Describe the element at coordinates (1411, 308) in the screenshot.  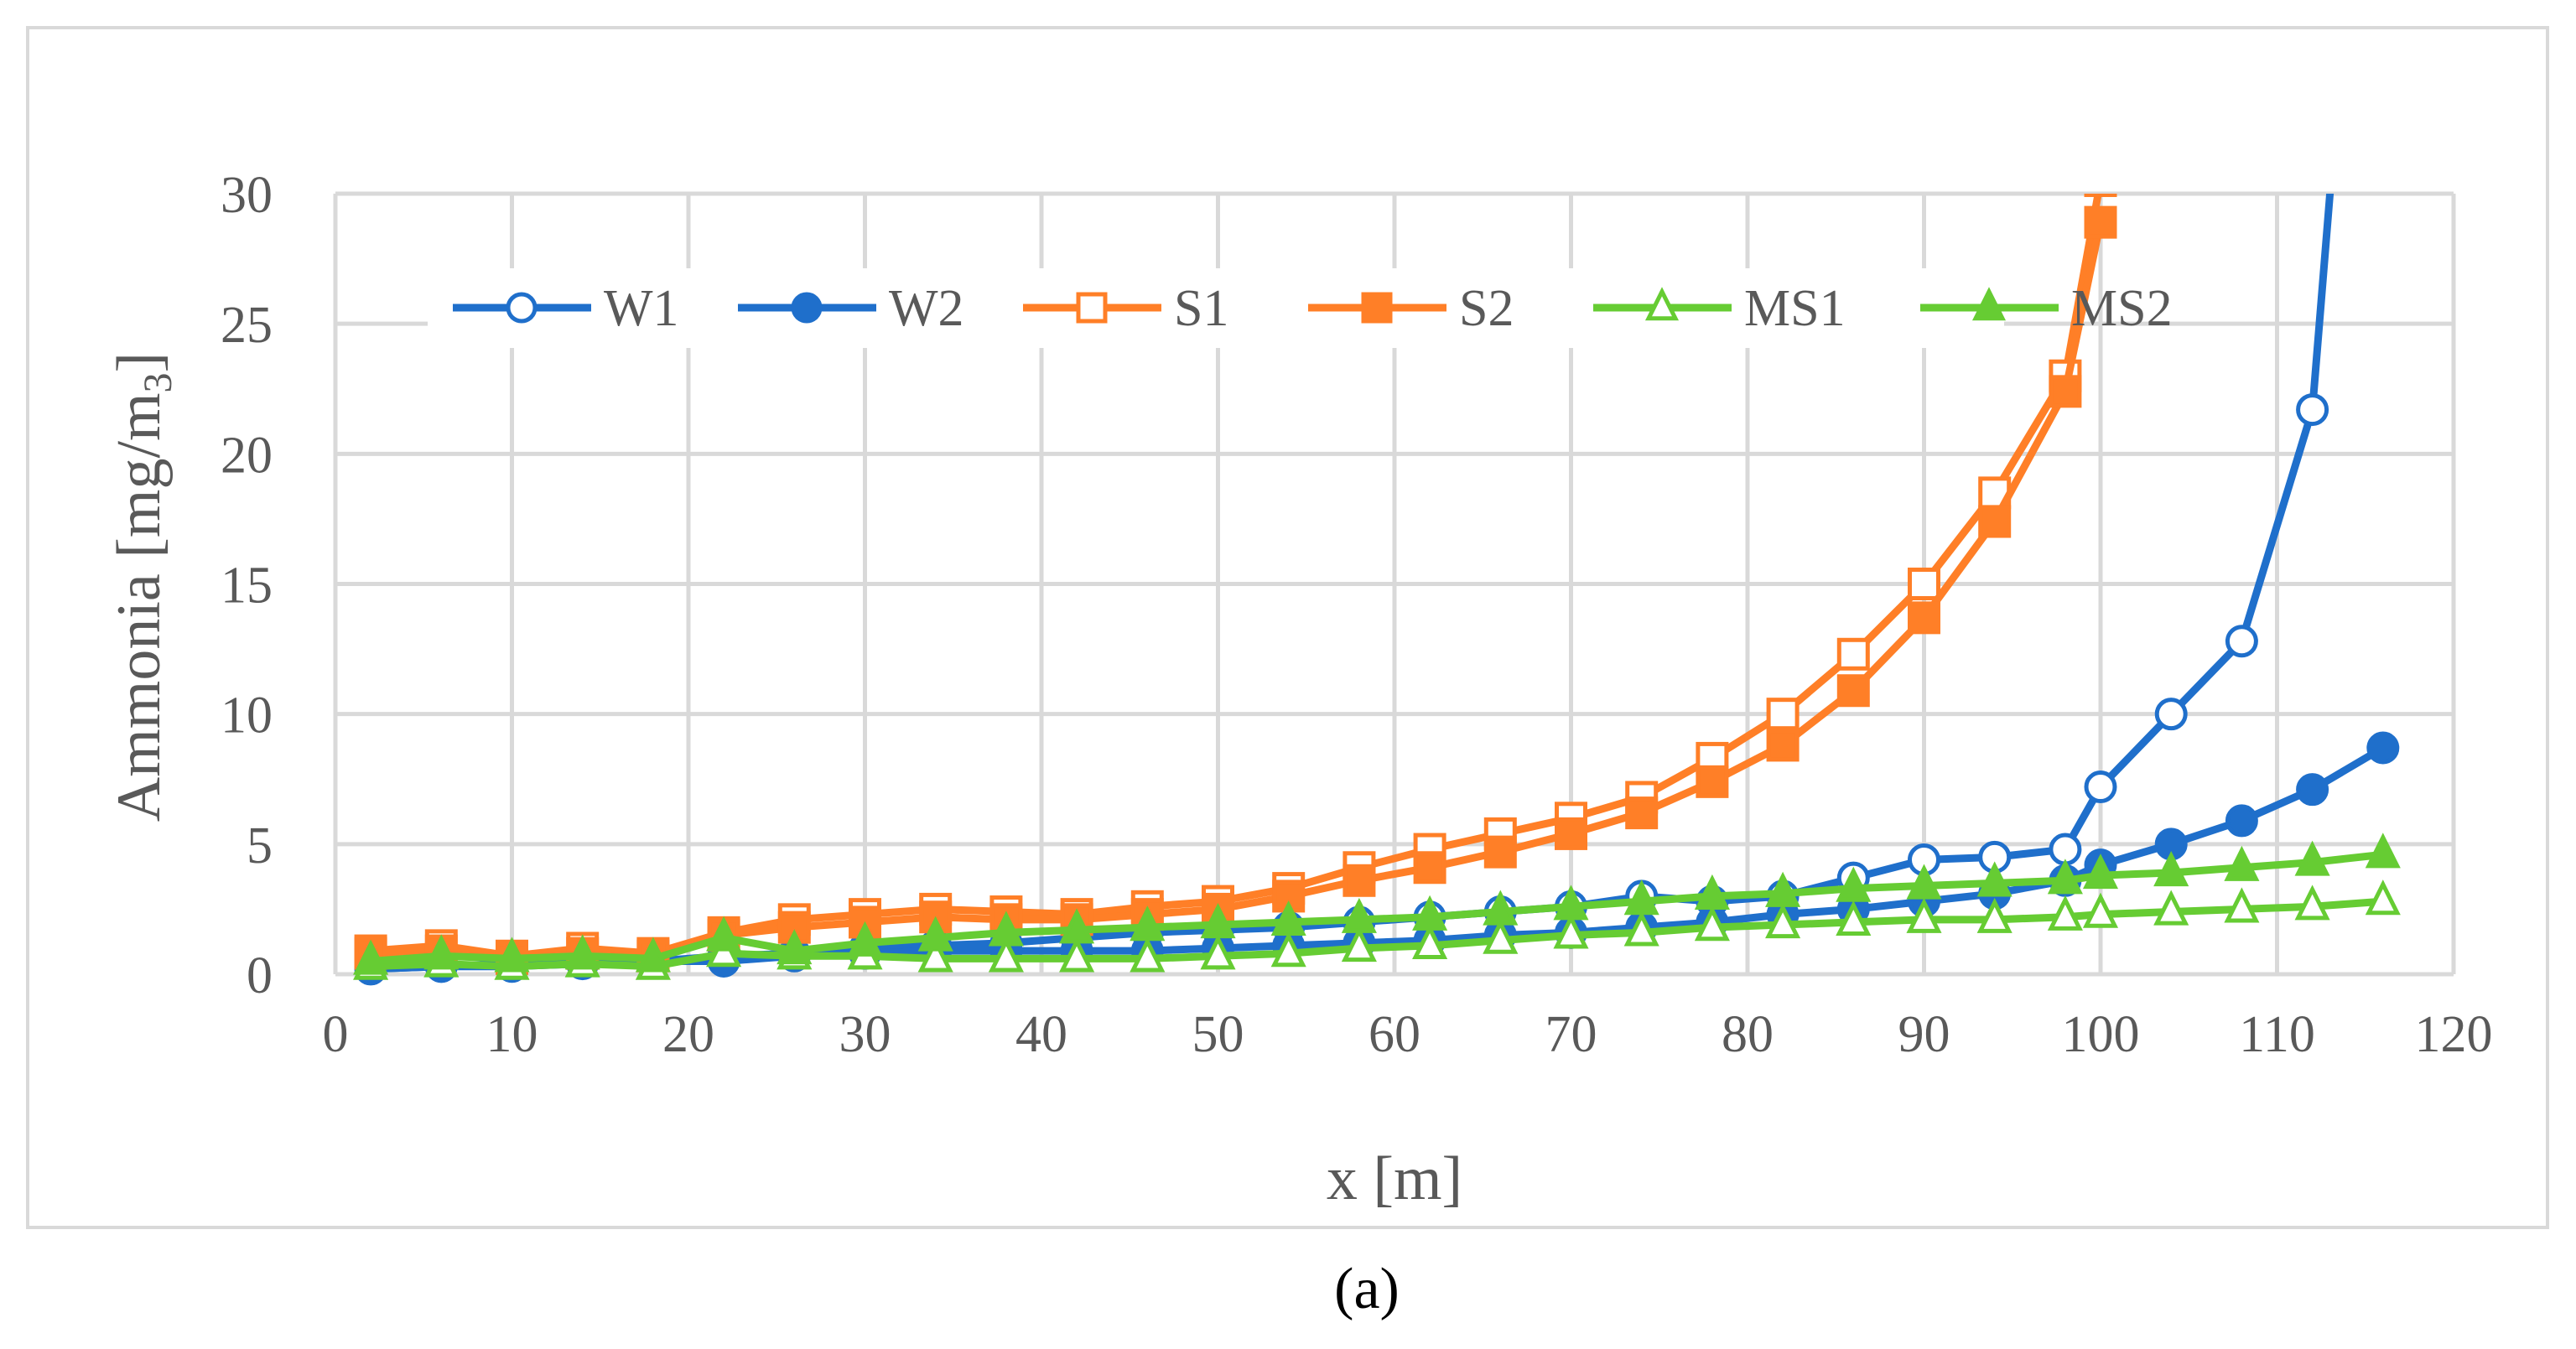
I see `legend-item-s2: S2` at that location.